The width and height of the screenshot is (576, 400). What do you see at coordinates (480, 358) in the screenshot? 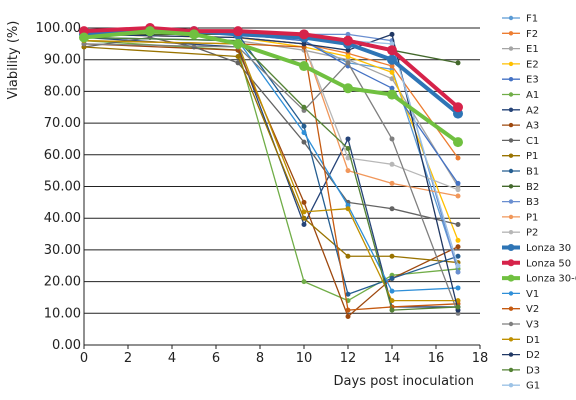
I see `x-tick-label: 18` at bounding box center [480, 358].